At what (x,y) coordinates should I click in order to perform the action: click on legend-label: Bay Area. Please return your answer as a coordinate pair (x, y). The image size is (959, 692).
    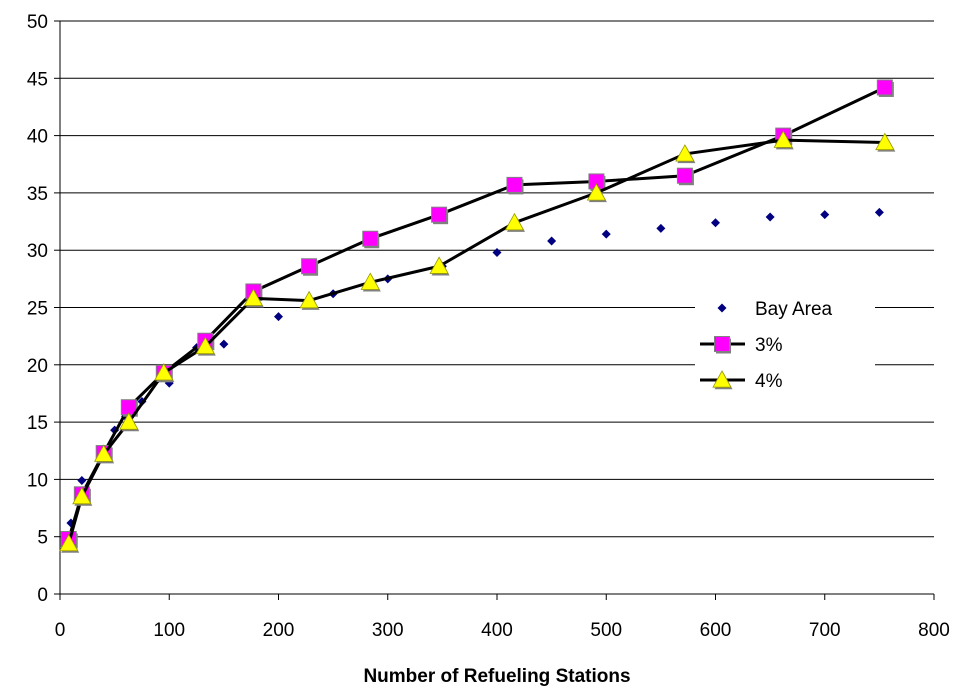
    Looking at the image, I should click on (794, 309).